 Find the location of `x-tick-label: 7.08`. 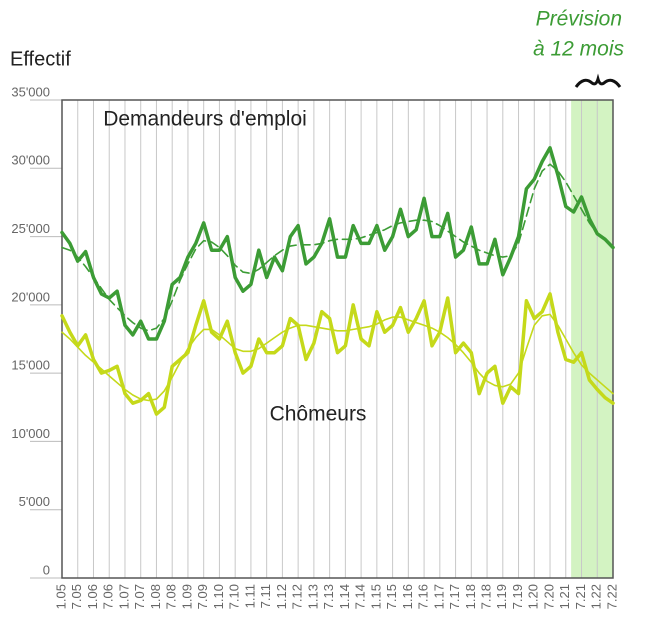

x-tick-label: 7.08 is located at coordinates (171, 596).